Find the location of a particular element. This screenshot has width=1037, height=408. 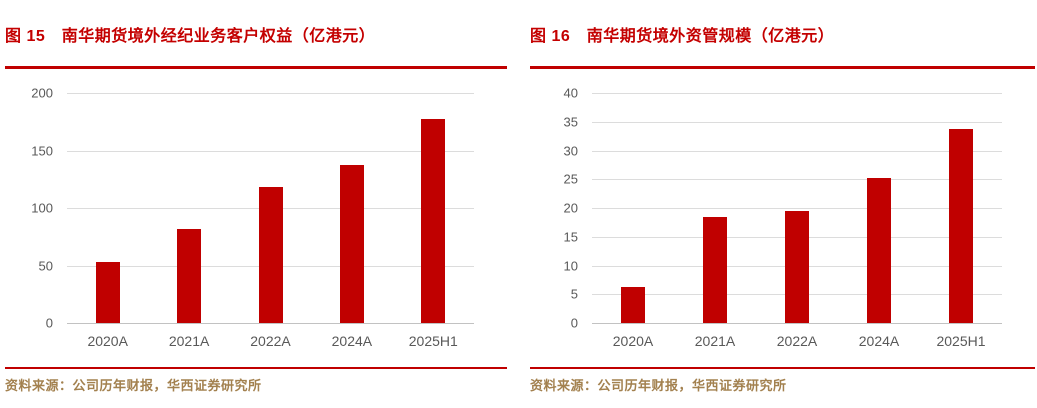

y-axis-tick-label: 15 is located at coordinates (570, 237).